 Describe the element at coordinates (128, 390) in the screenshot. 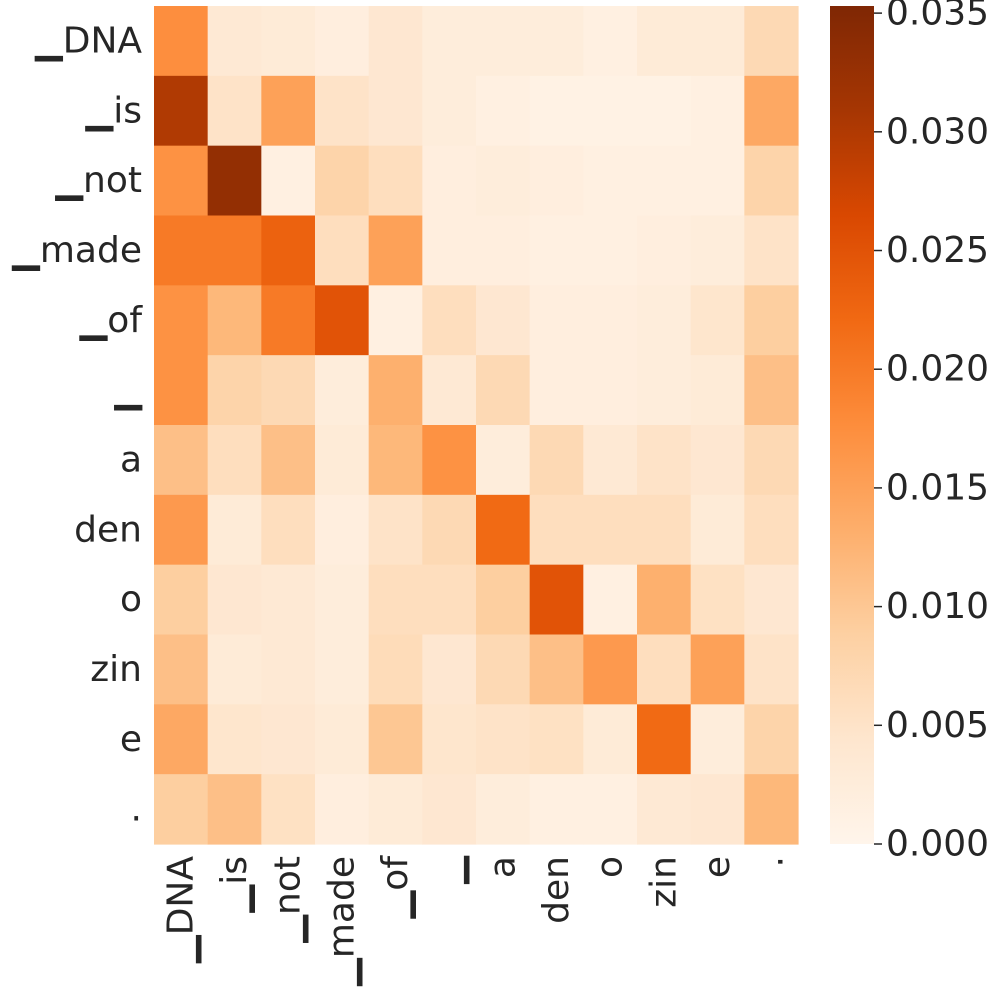

I see `y-tick-label: ▁` at that location.